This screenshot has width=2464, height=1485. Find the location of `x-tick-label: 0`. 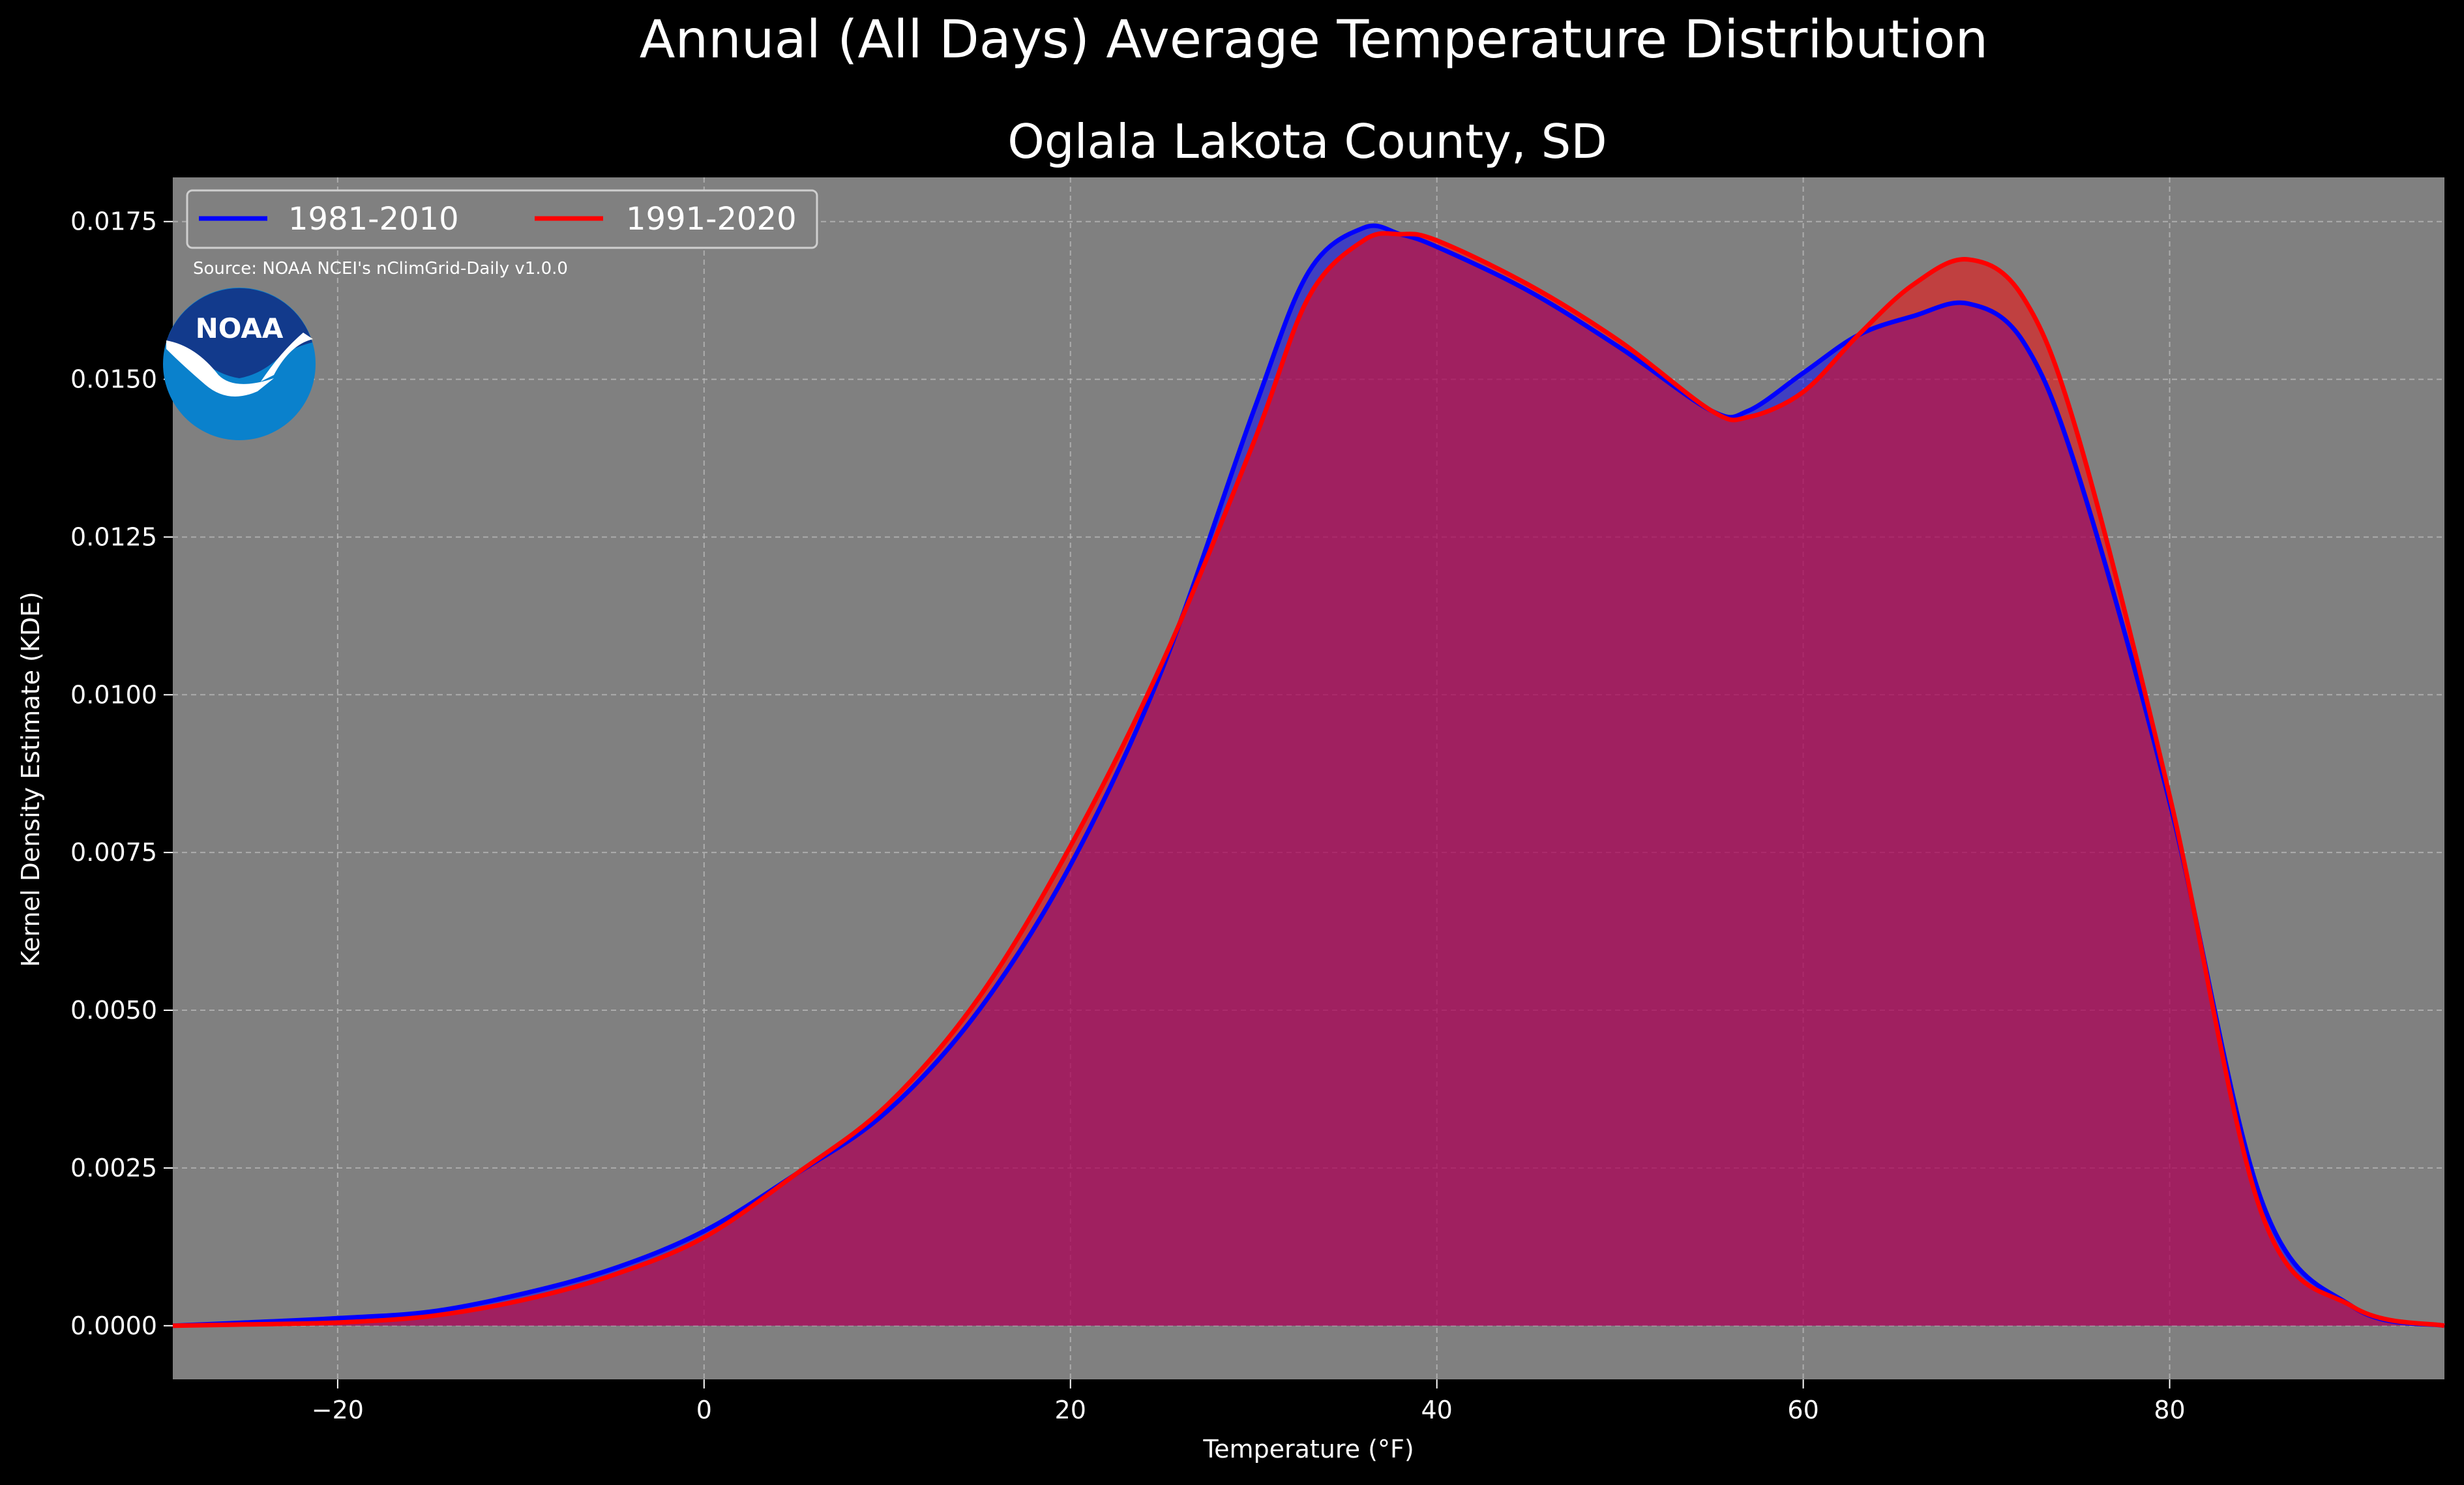

x-tick-label: 0 is located at coordinates (704, 1410).